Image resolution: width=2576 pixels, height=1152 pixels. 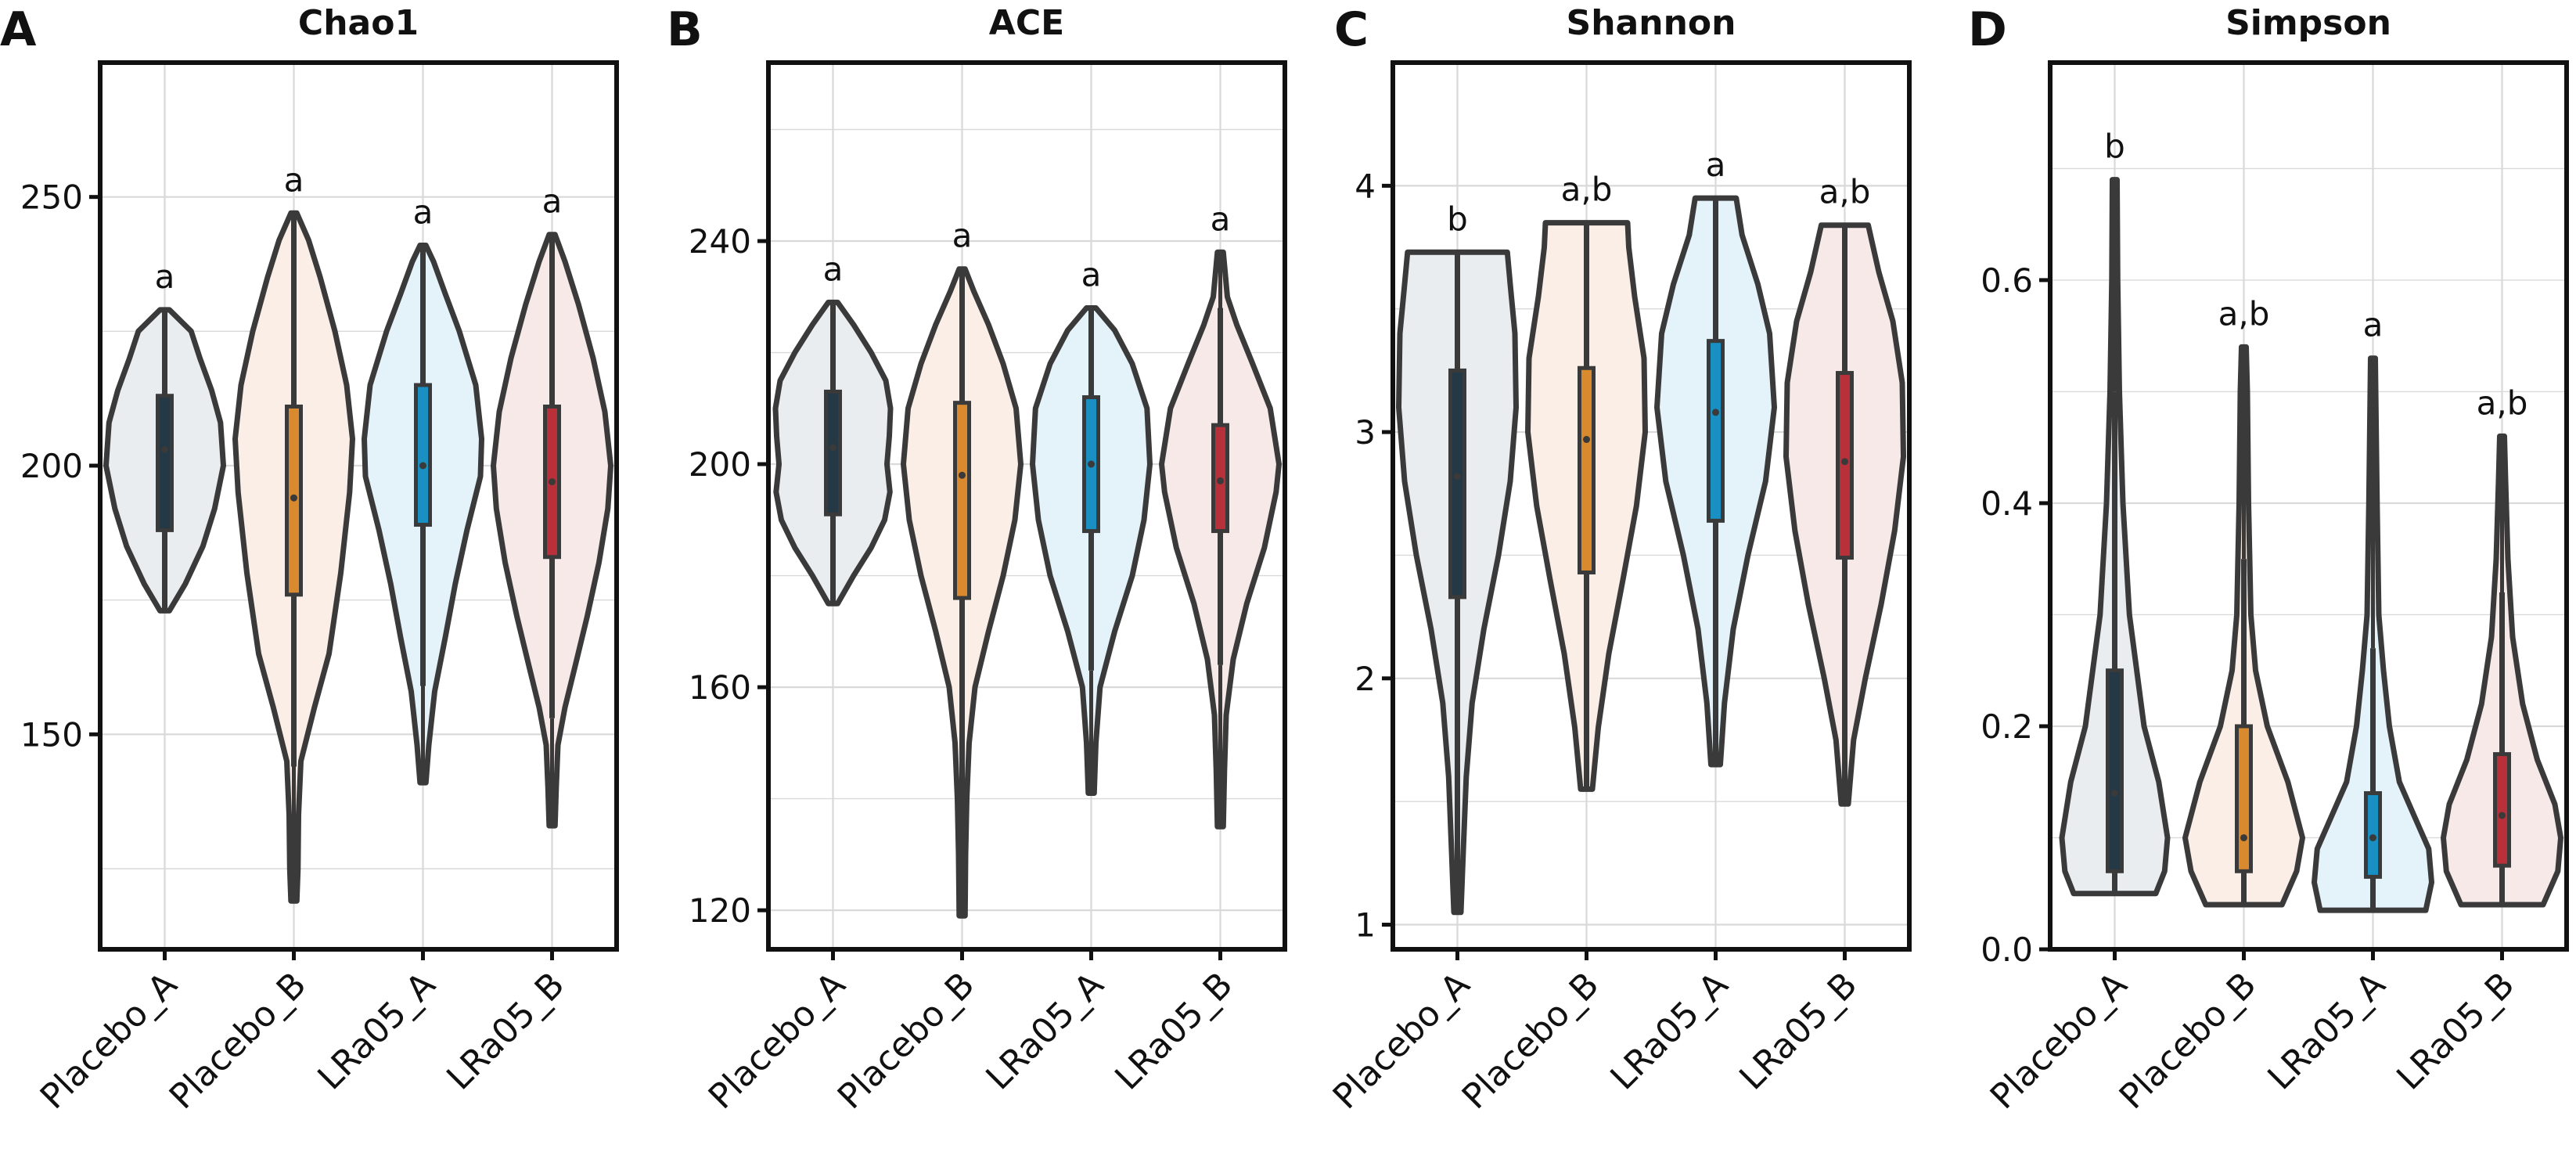 What do you see at coordinates (1365, 432) in the screenshot?
I see `y-tick-label: 3` at bounding box center [1365, 432].